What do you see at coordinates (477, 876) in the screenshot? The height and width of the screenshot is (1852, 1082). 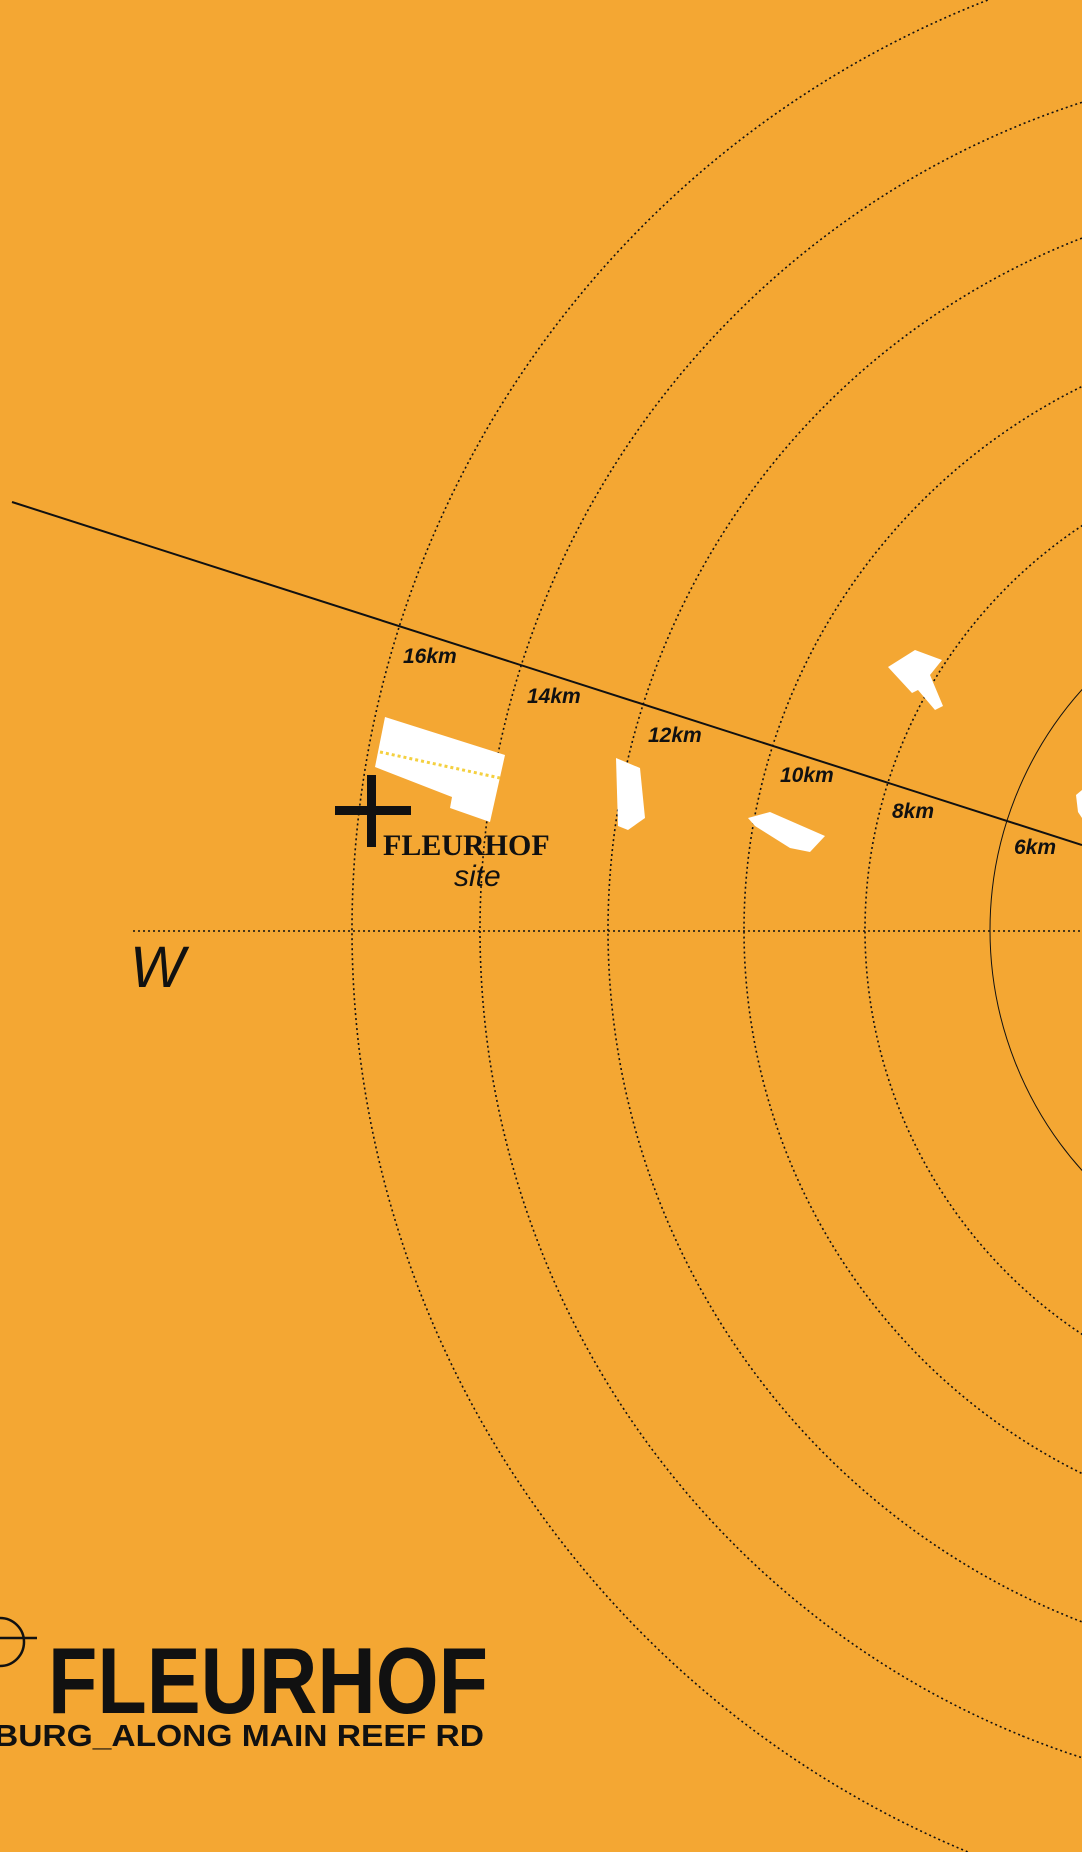 I see `site-subtitle-label: site` at bounding box center [477, 876].